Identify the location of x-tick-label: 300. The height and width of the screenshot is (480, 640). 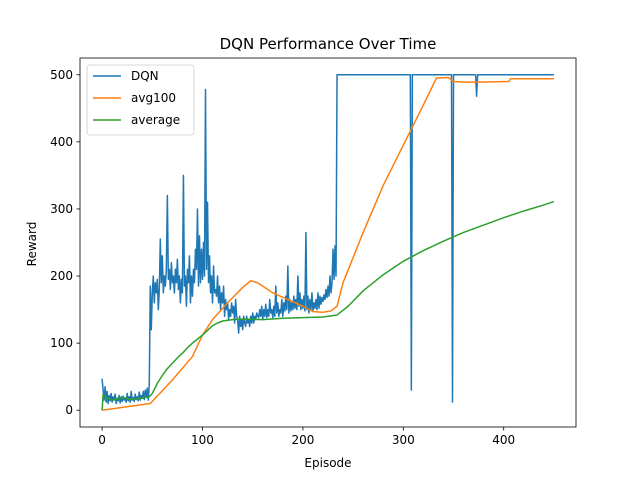
(403, 440).